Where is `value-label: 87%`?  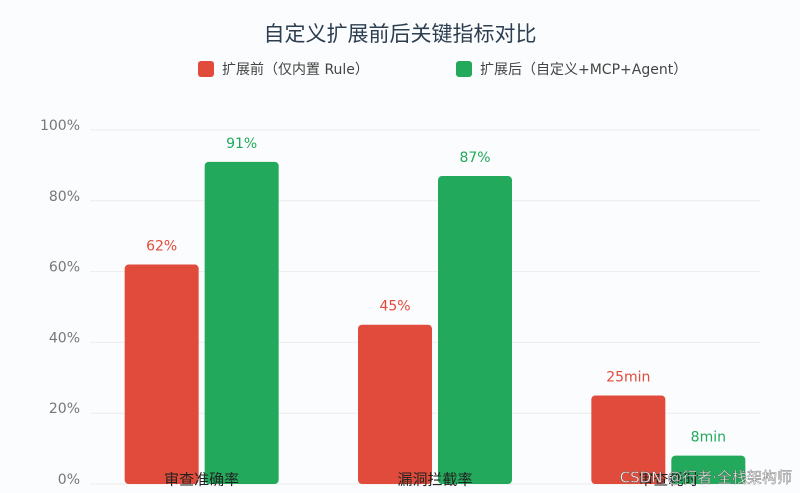 value-label: 87% is located at coordinates (474, 158).